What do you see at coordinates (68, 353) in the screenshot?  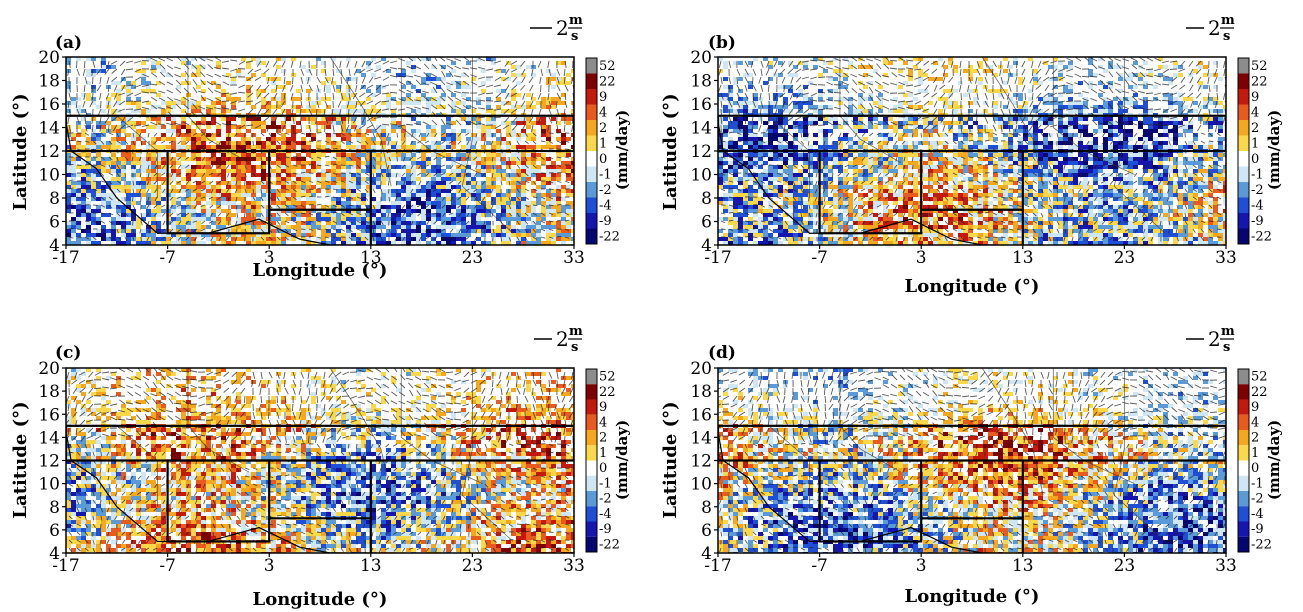 I see `panel-label: (c)` at bounding box center [68, 353].